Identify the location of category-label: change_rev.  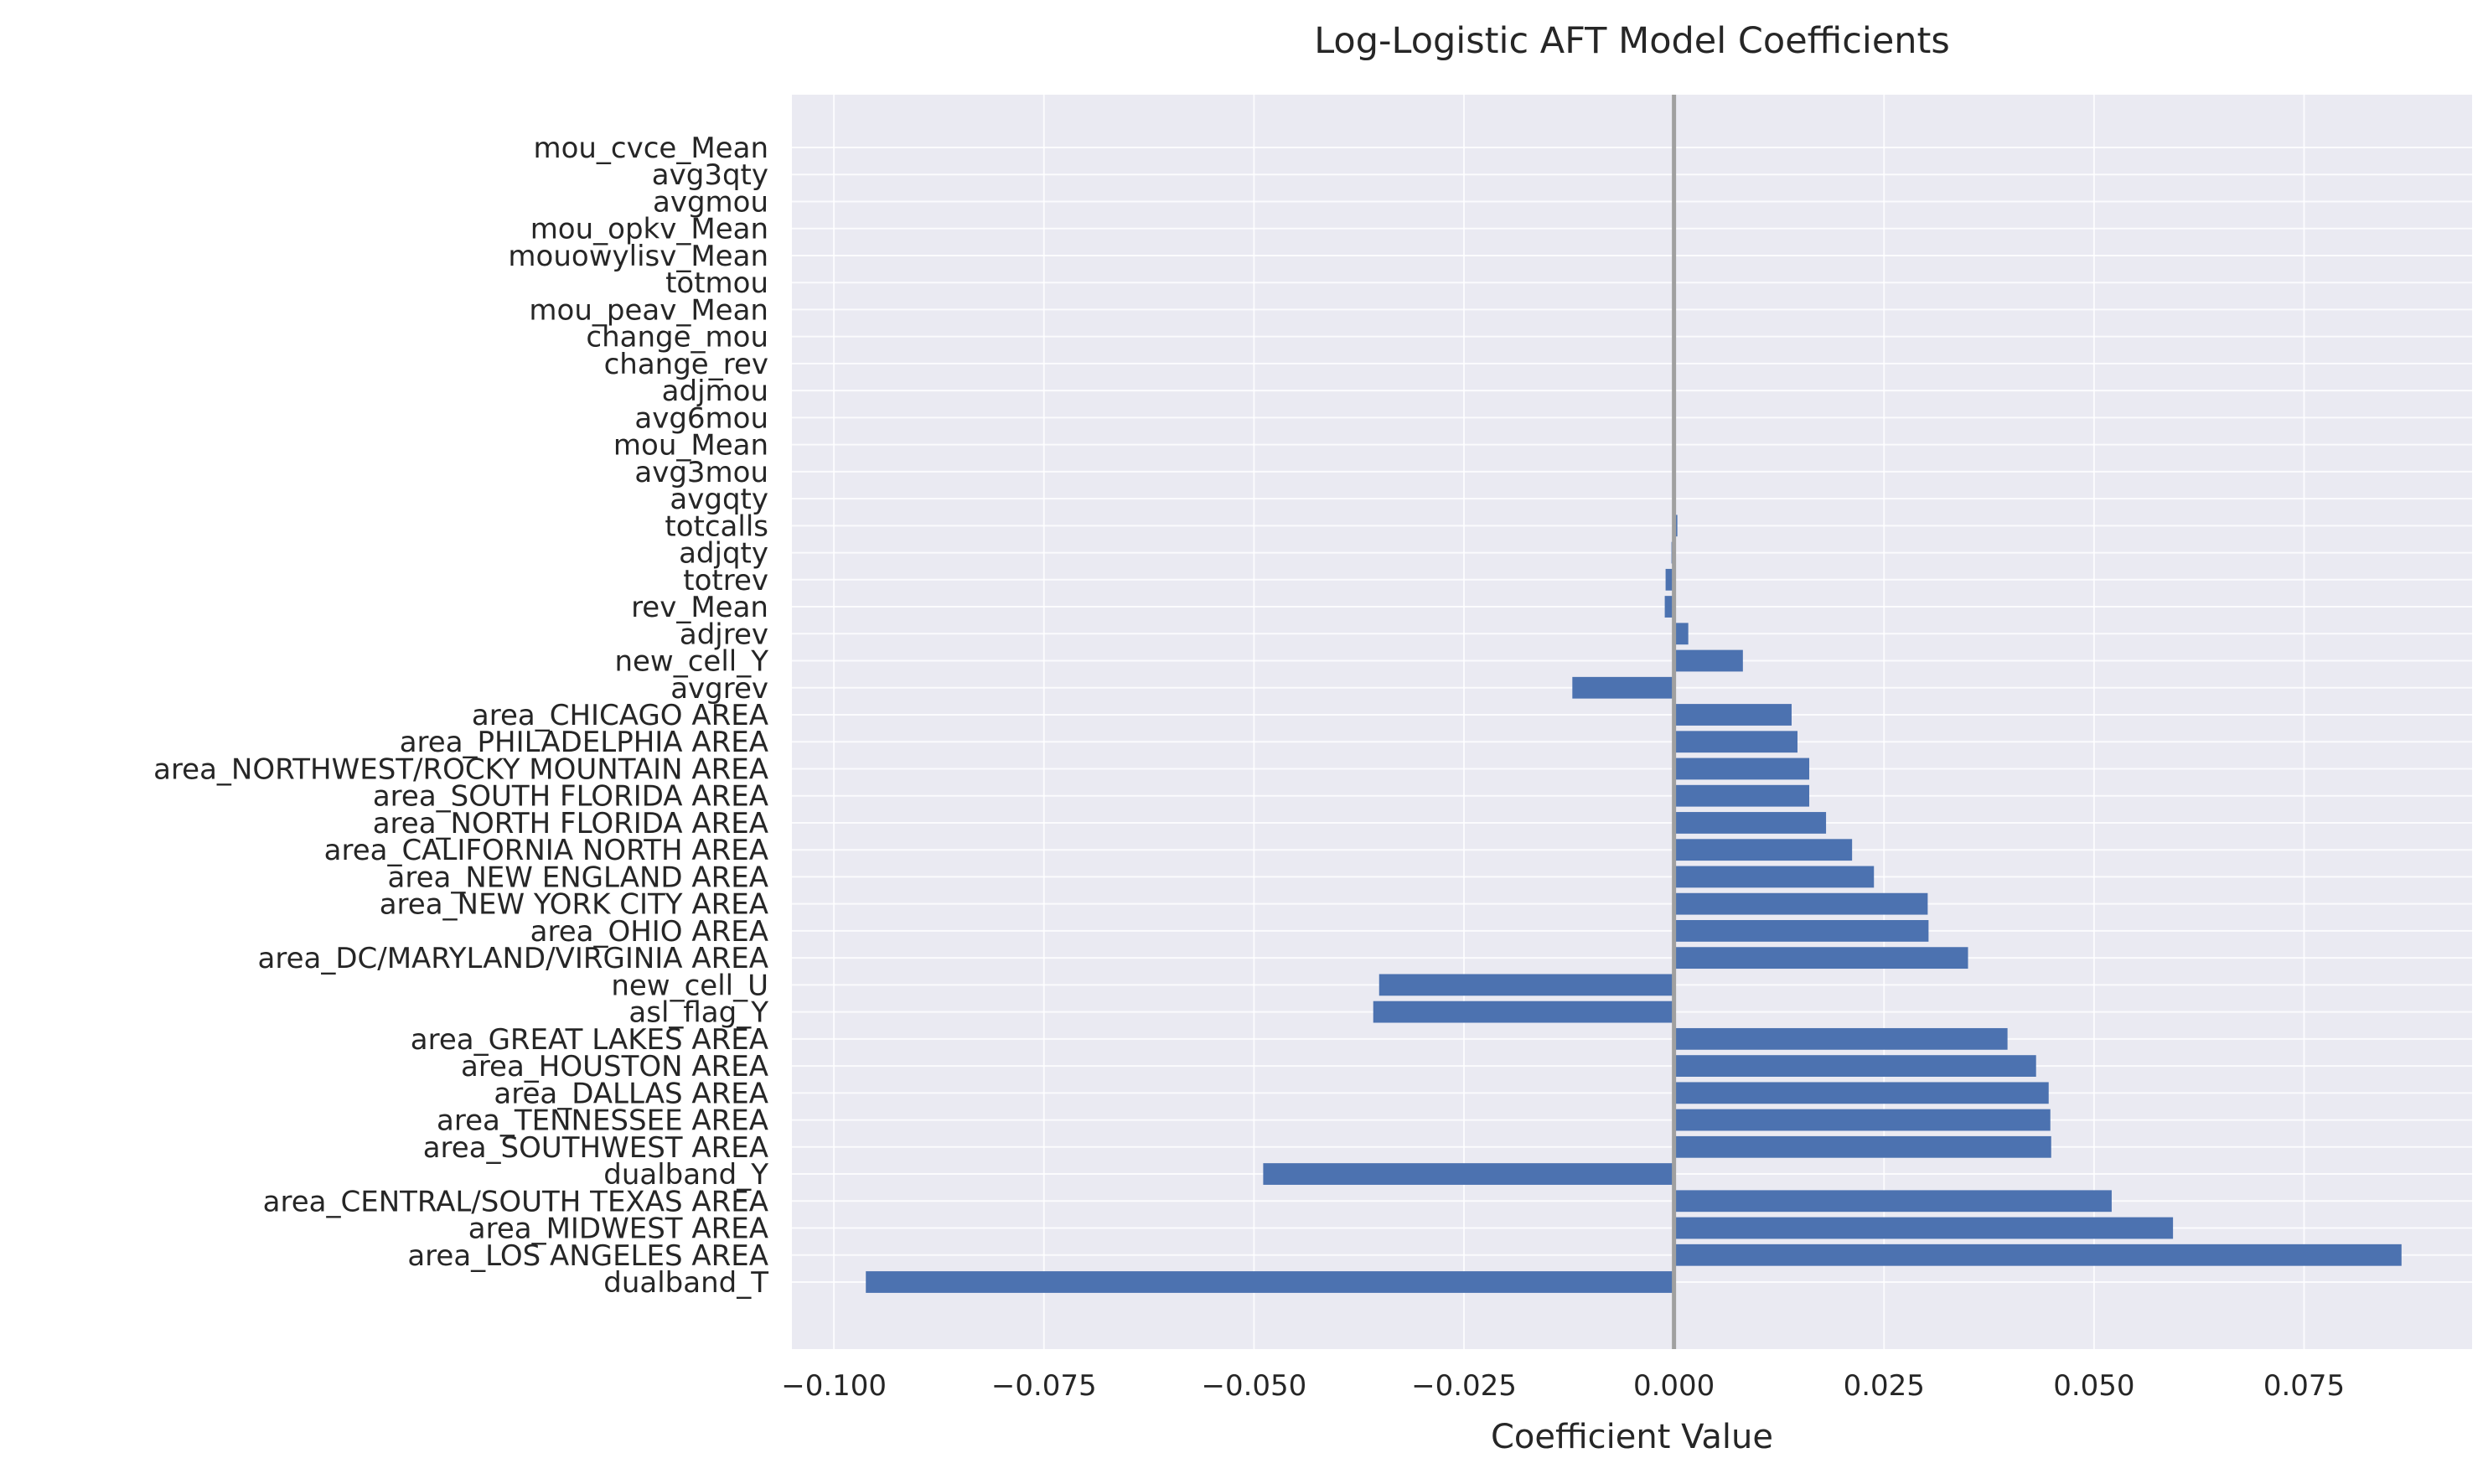
(686, 365).